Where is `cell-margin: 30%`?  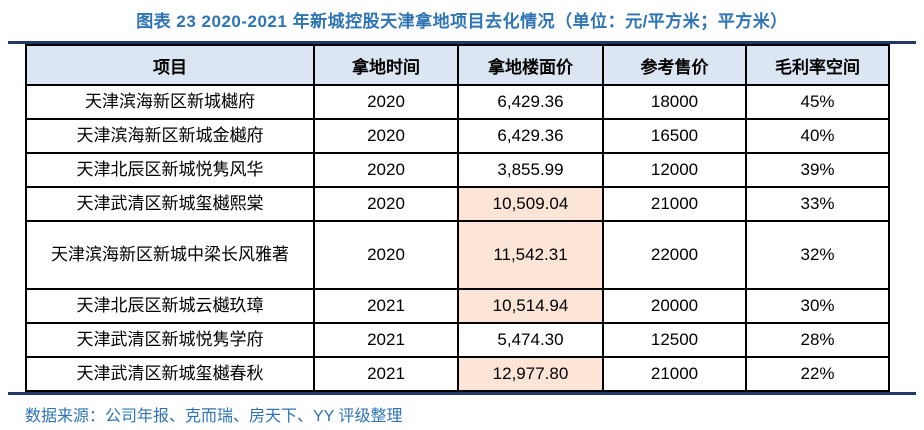 cell-margin: 30% is located at coordinates (817, 306).